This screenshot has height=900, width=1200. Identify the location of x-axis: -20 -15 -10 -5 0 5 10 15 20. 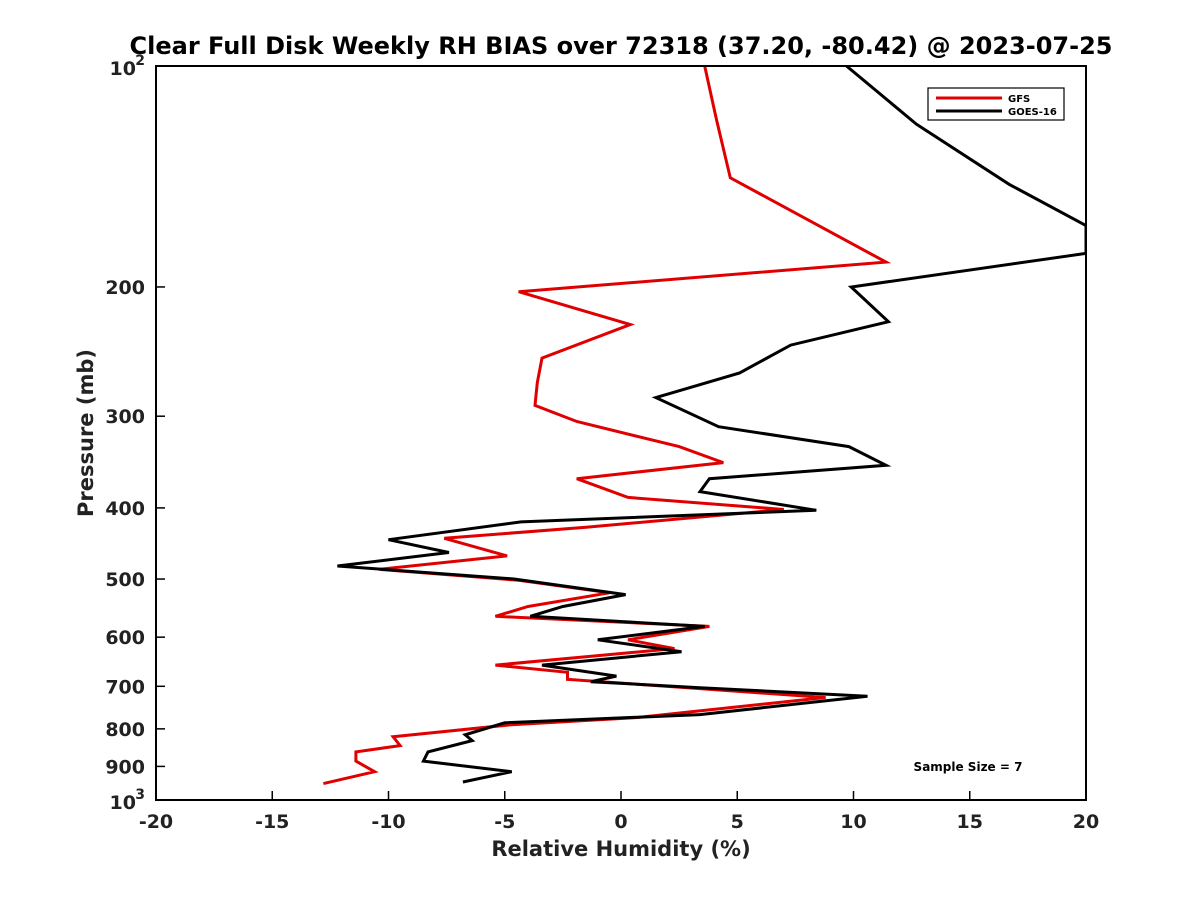
(619, 812).